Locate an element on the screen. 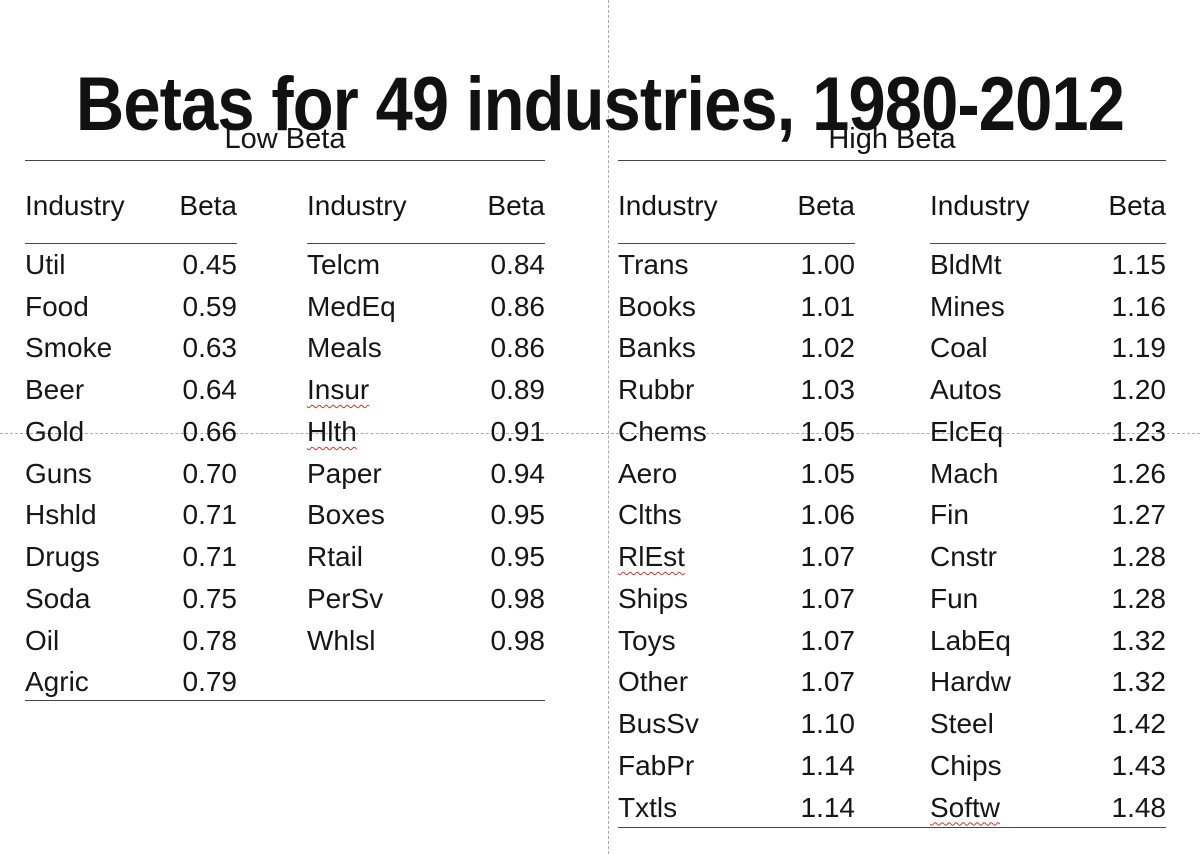  table-row: Hlth 0.91 is located at coordinates (426, 432).